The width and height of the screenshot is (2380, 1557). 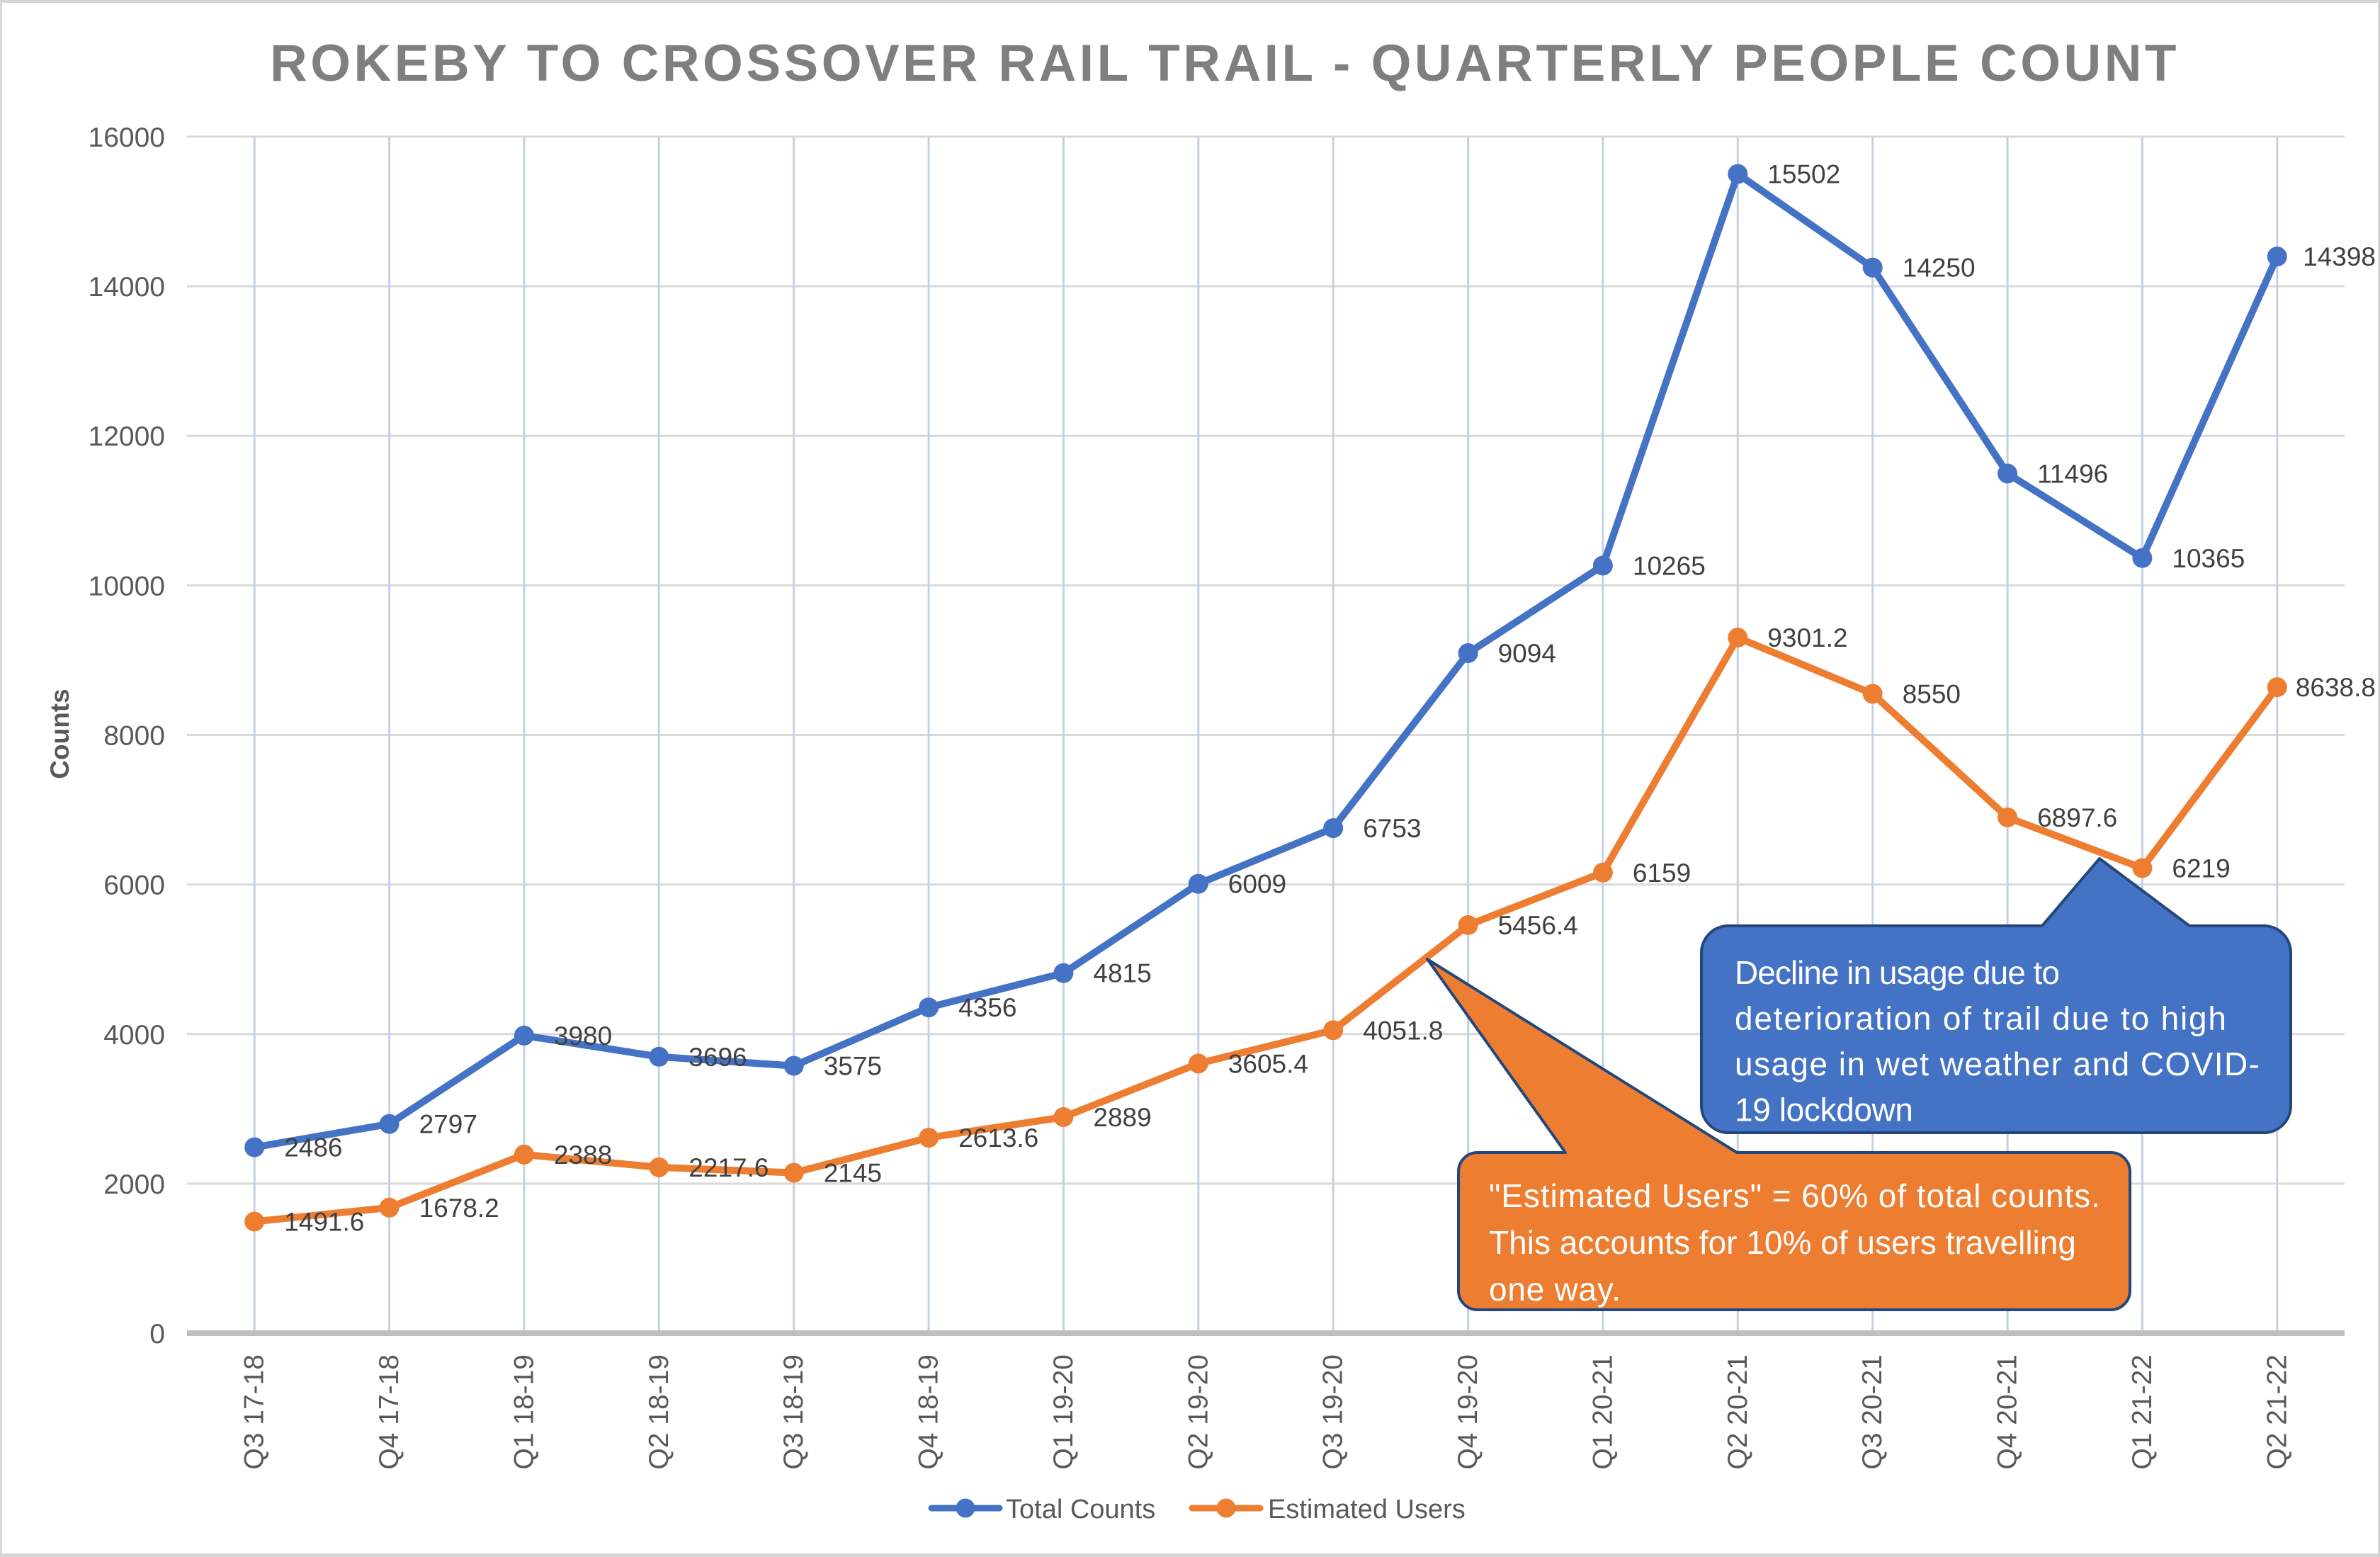 I want to click on svg-text: one way., so click(x=1555, y=1289).